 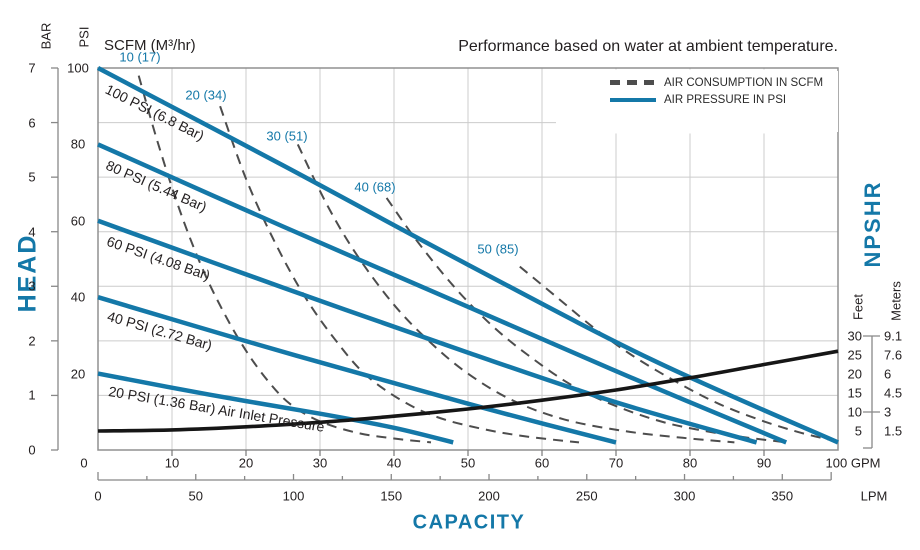 What do you see at coordinates (32, 286) in the screenshot?
I see `bar-tick-label: 3` at bounding box center [32, 286].